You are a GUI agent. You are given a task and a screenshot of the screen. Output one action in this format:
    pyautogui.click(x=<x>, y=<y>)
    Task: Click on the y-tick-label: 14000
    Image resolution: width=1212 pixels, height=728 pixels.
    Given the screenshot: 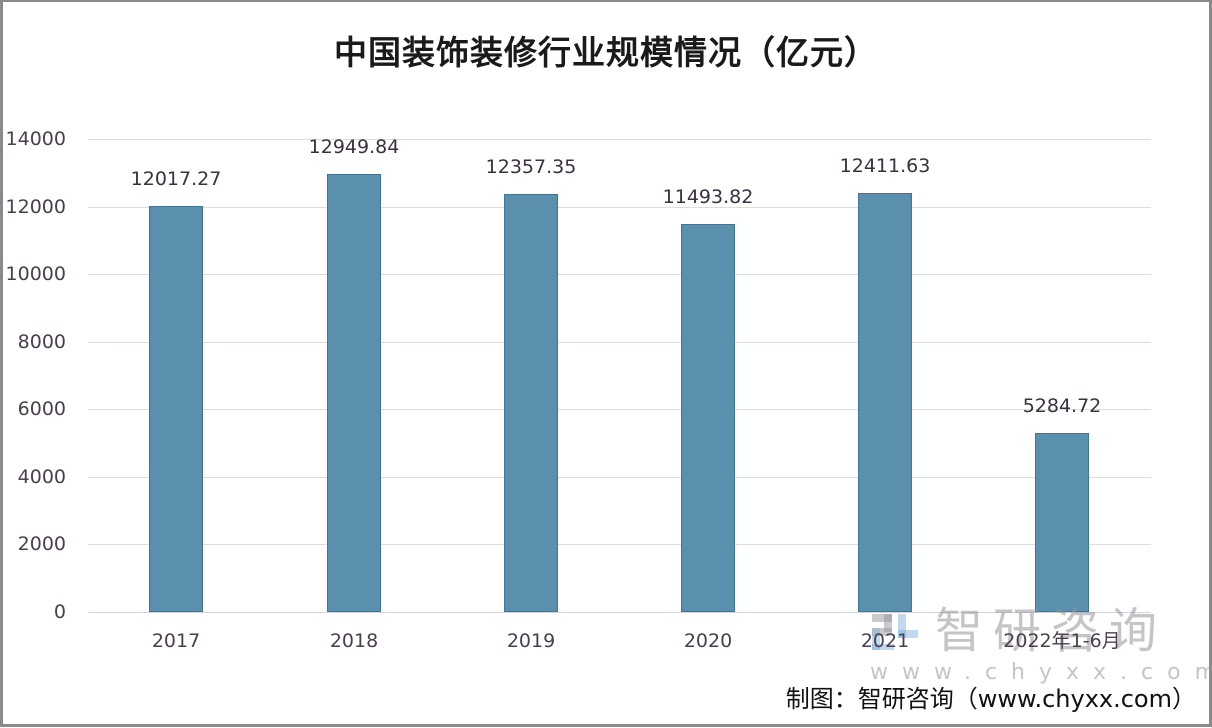 What is the action you would take?
    pyautogui.click(x=35, y=139)
    